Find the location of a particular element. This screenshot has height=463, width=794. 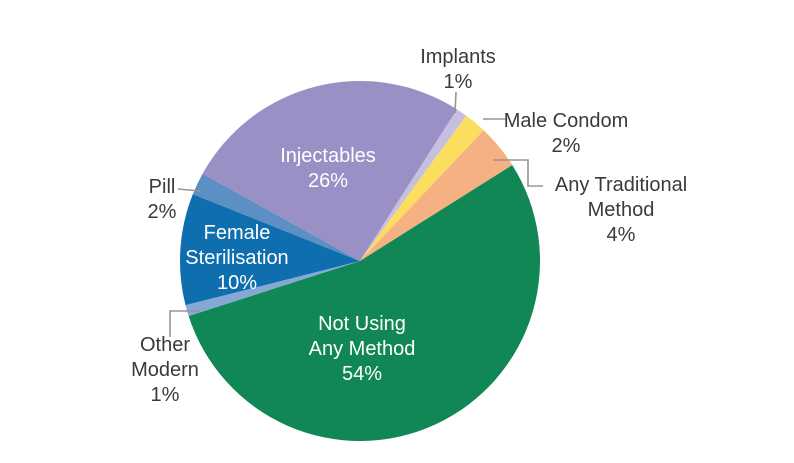

pie-label-any-traditional-method: Any Traditional Method 4% is located at coordinates (621, 210).